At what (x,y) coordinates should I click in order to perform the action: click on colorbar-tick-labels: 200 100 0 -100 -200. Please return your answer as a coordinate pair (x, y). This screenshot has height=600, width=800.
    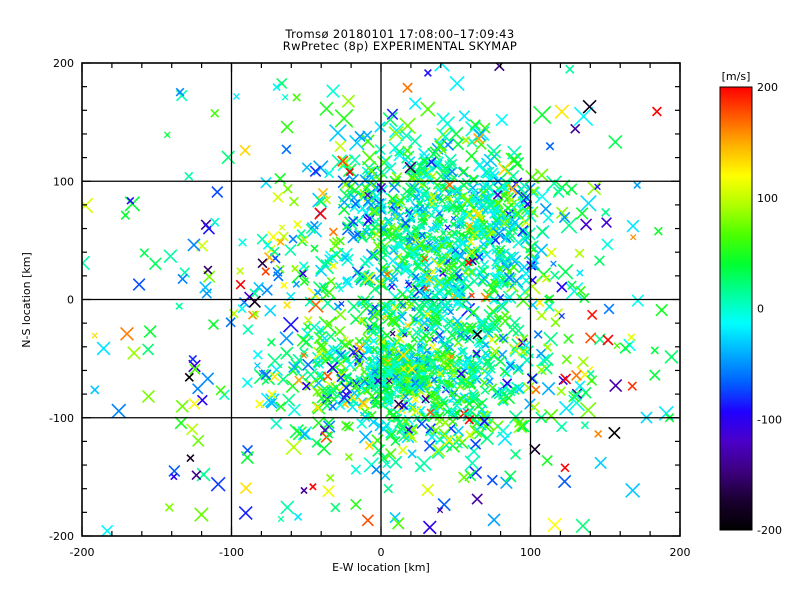
    Looking at the image, I should click on (769, 309).